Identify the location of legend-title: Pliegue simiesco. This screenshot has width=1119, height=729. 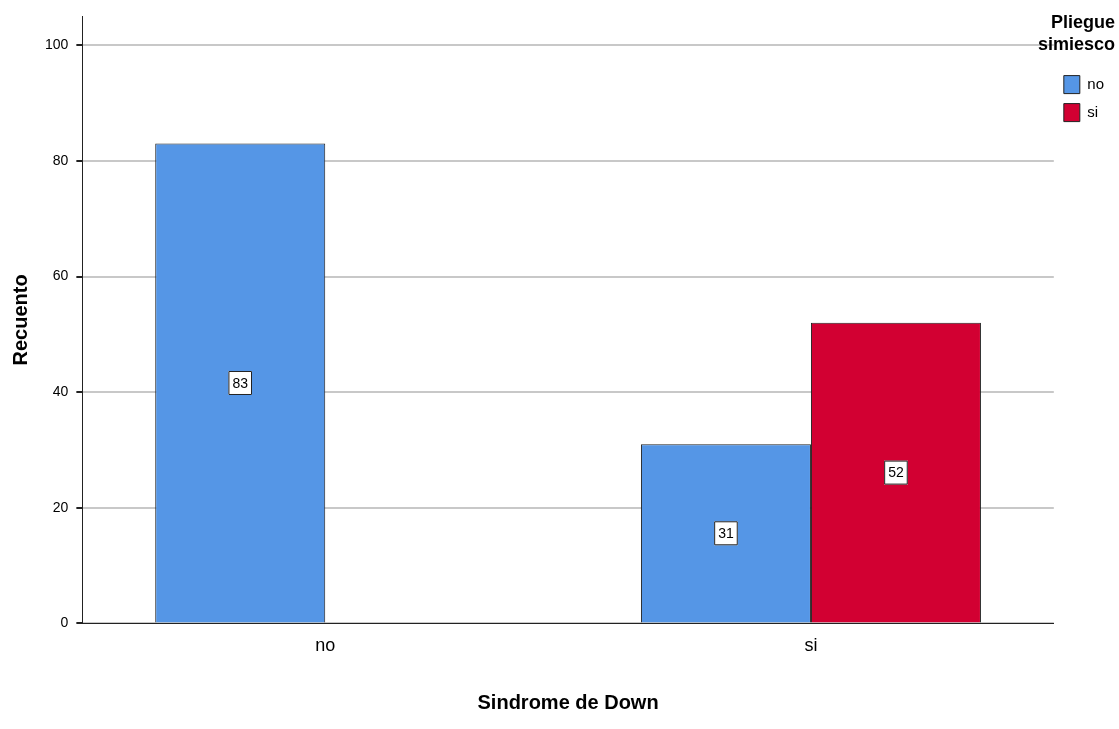
(1076, 32).